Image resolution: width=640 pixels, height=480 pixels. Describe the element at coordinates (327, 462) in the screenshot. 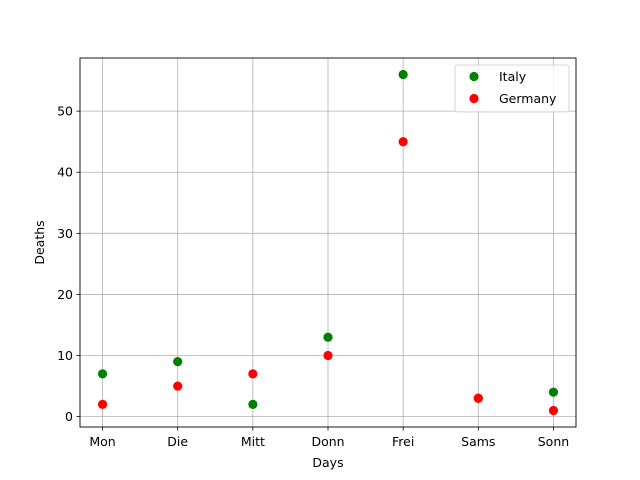

I see `x-axis-label: Days` at that location.